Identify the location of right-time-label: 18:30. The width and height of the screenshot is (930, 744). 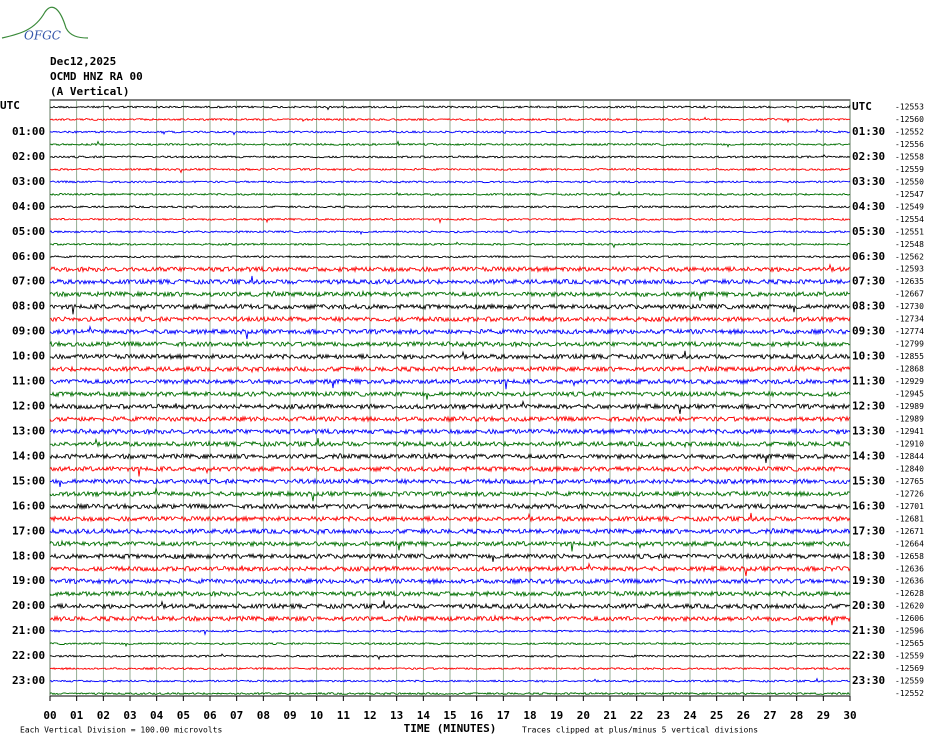
(868, 555).